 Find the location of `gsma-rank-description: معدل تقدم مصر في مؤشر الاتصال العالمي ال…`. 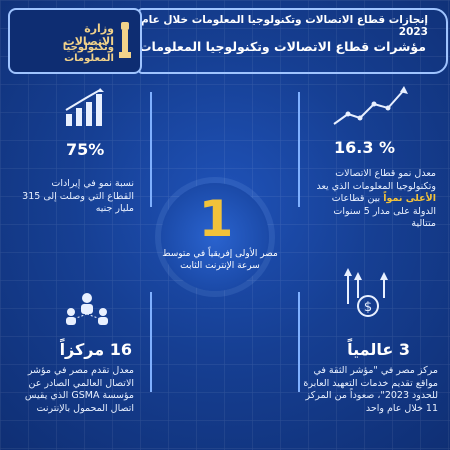

gsma-rank-description: معدل تقدم مصر في مؤشر الاتصال العالمي ال… is located at coordinates (79, 389).